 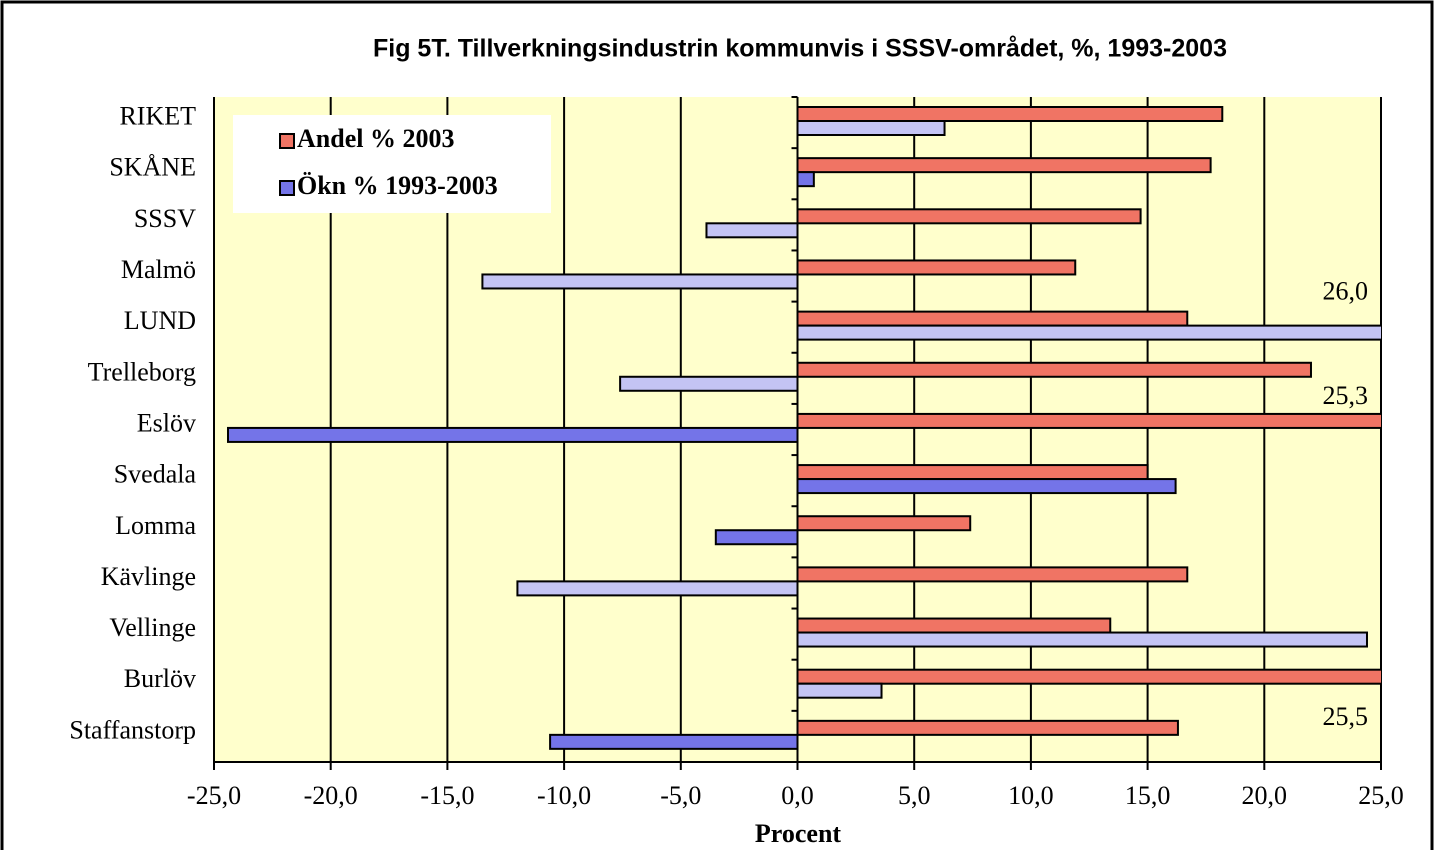 I want to click on y-tick-label: Lomma, so click(x=155, y=525).